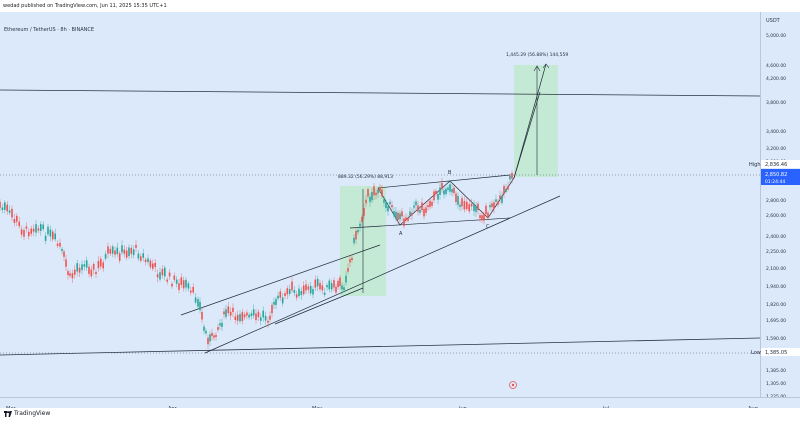 The width and height of the screenshot is (800, 425). What do you see at coordinates (776, 132) in the screenshot?
I see `price-tick-label: 3,400.00` at bounding box center [776, 132].